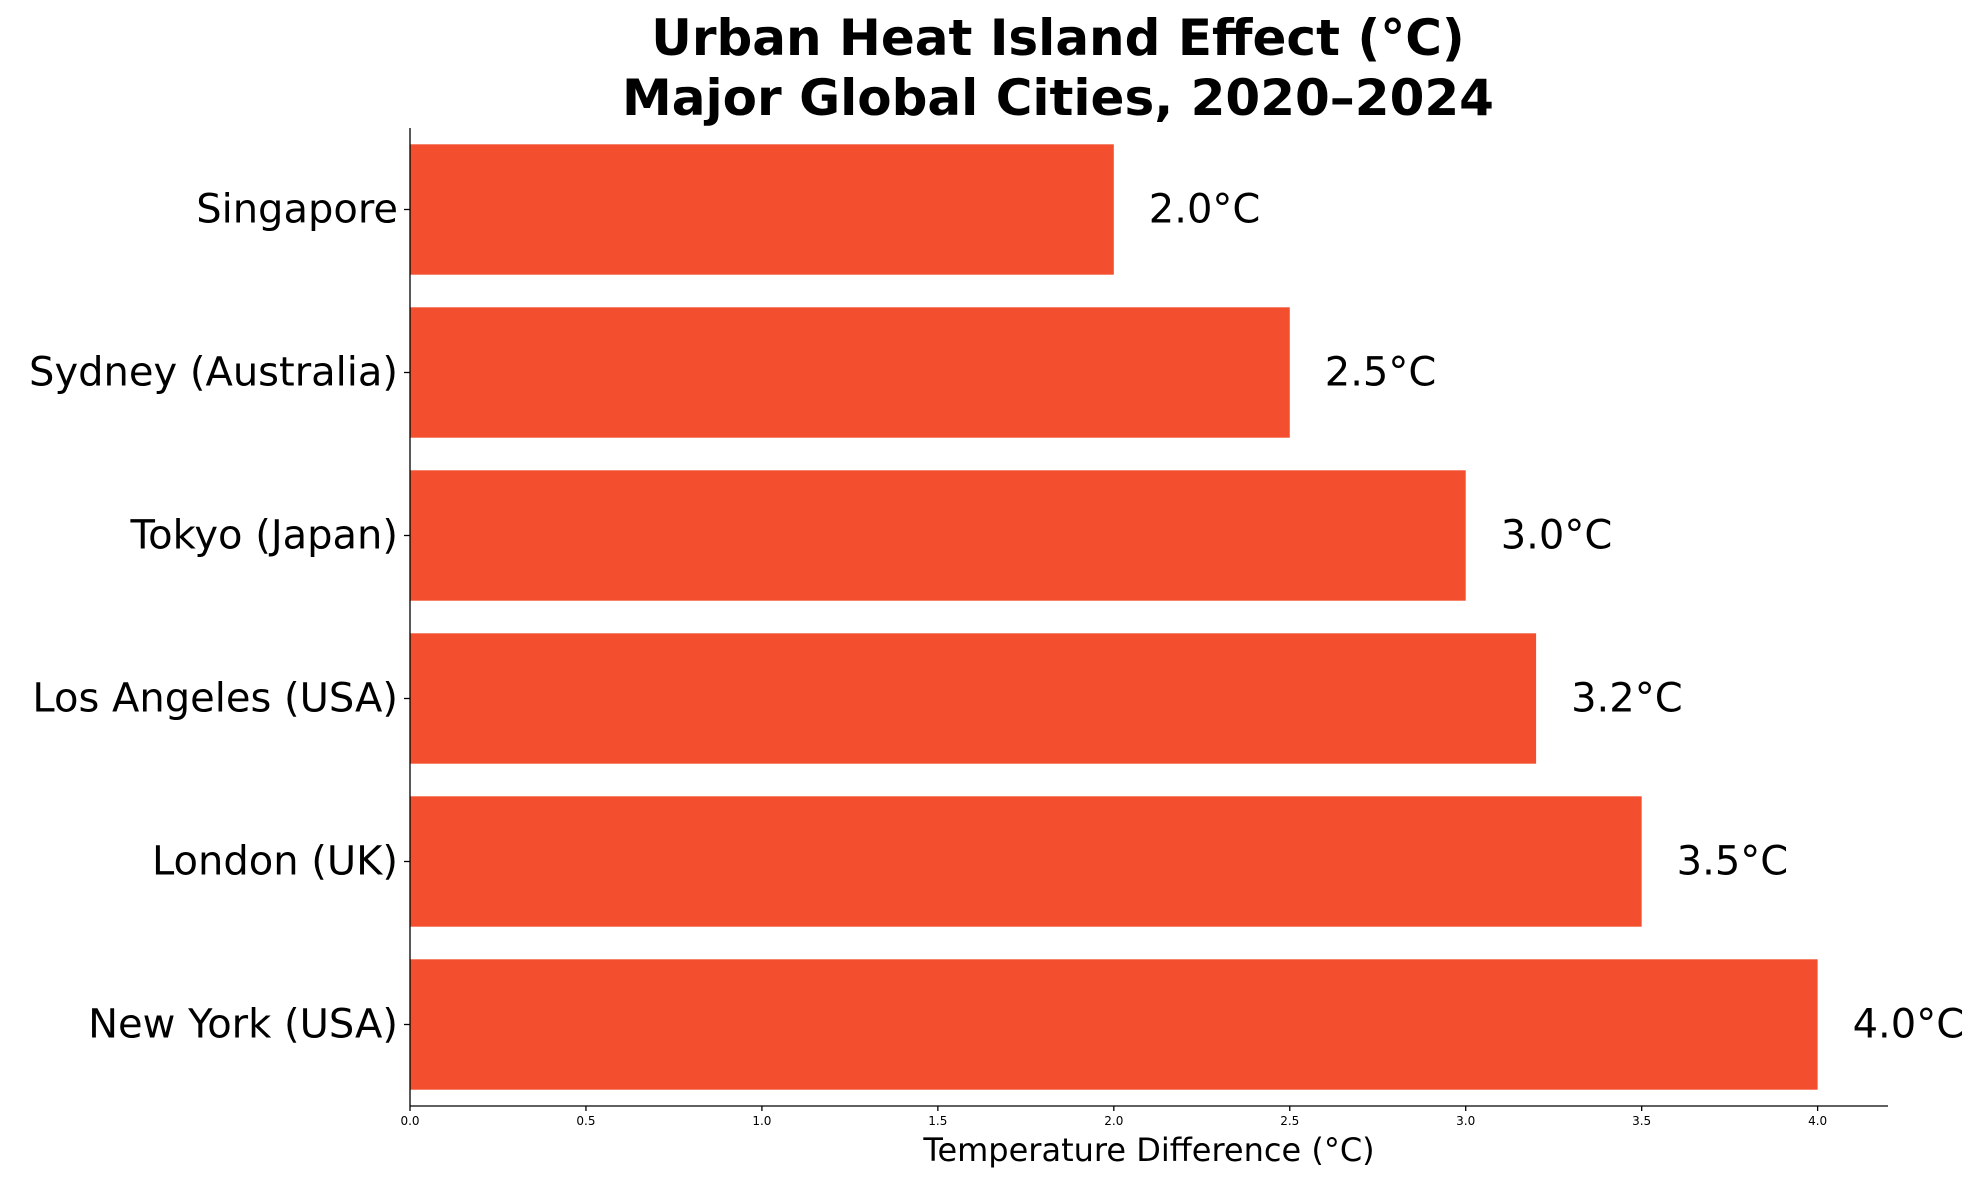  What do you see at coordinates (1289, 1121) in the screenshot?
I see `x-tick-label: 2.5` at bounding box center [1289, 1121].